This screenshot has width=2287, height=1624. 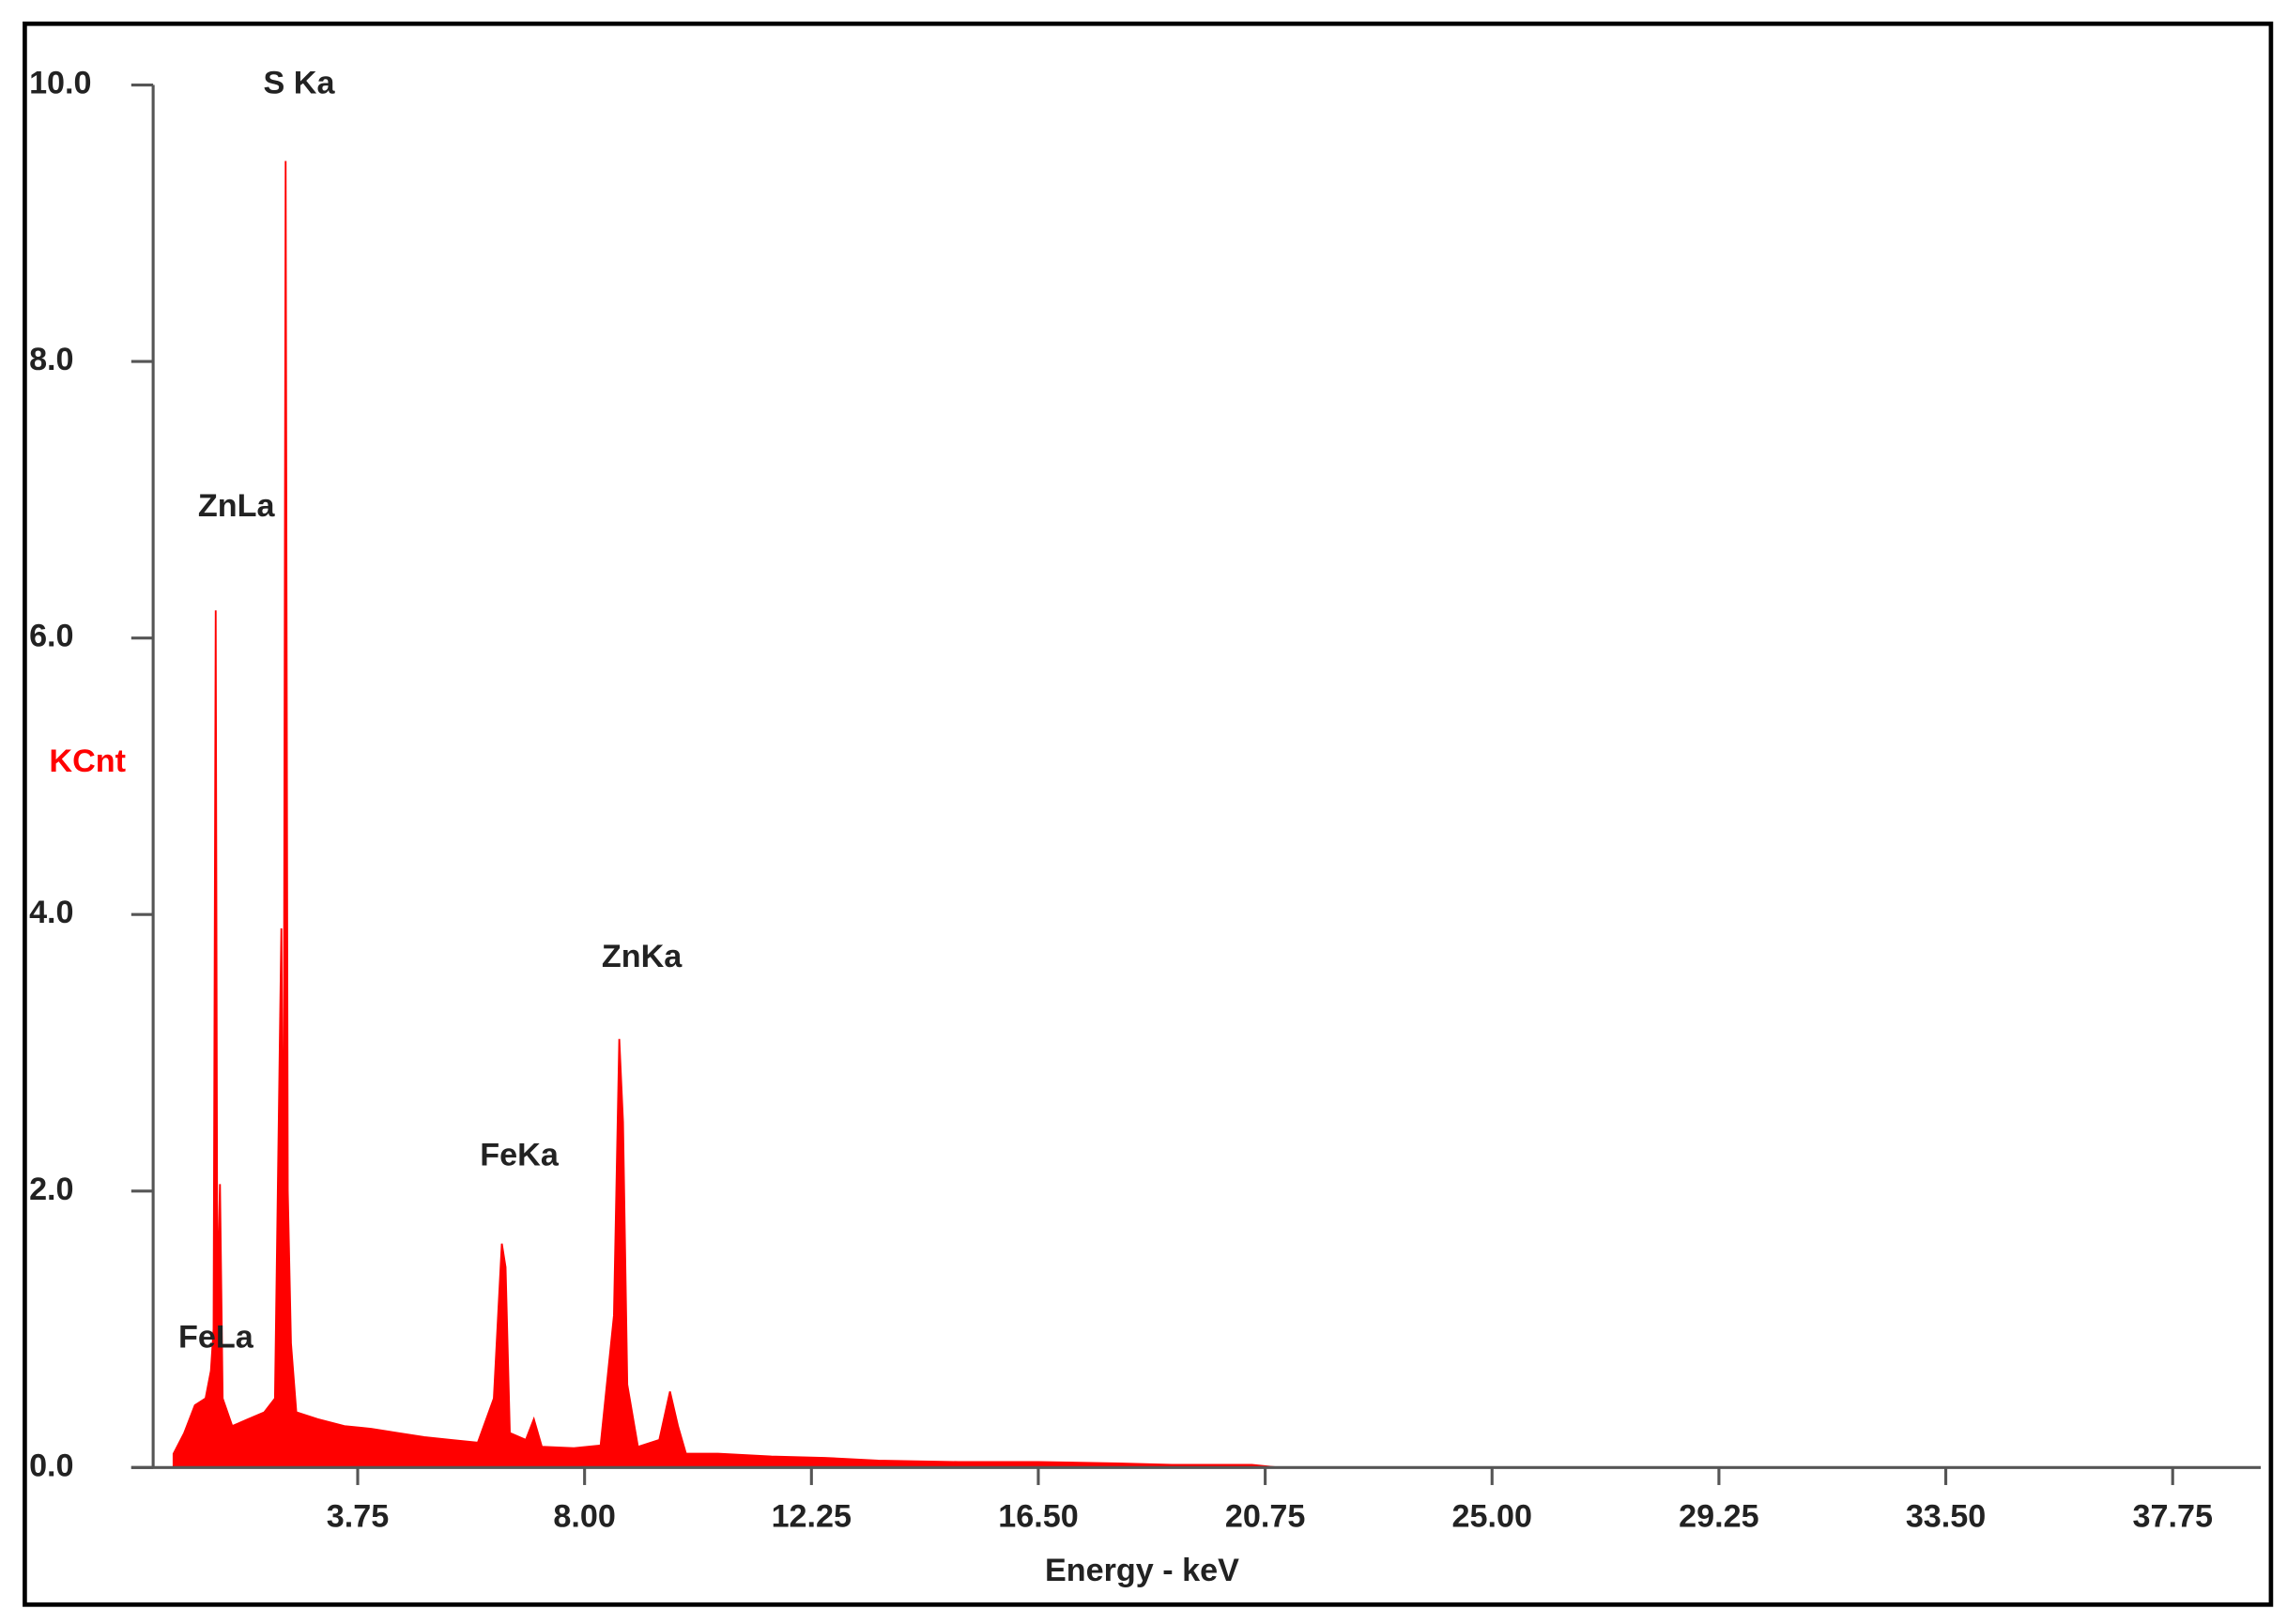 I want to click on x-tick-label: 16.50, so click(x=1038, y=1517).